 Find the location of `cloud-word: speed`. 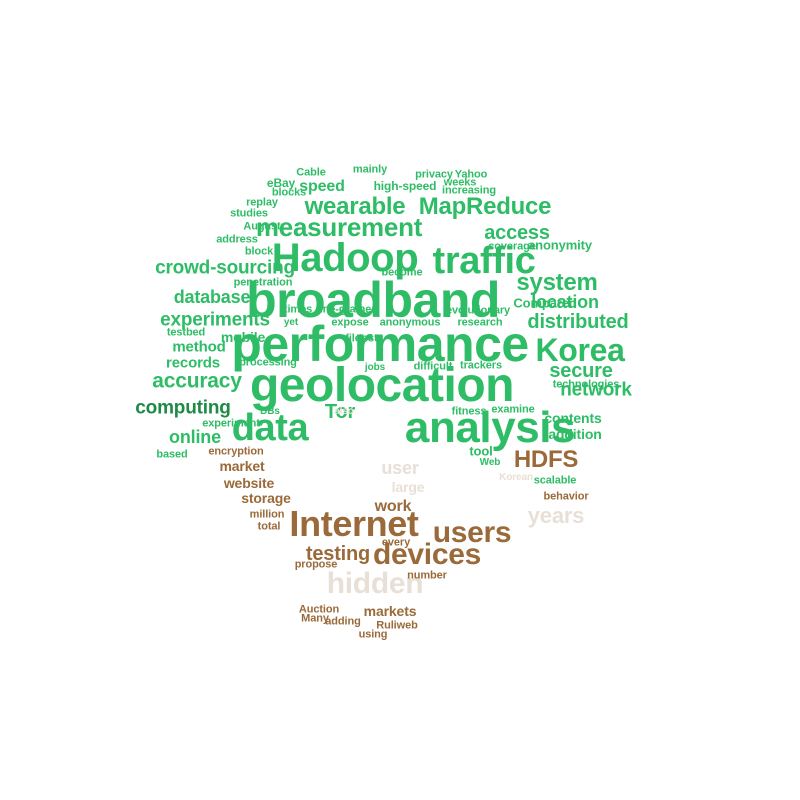

cloud-word: speed is located at coordinates (322, 186).